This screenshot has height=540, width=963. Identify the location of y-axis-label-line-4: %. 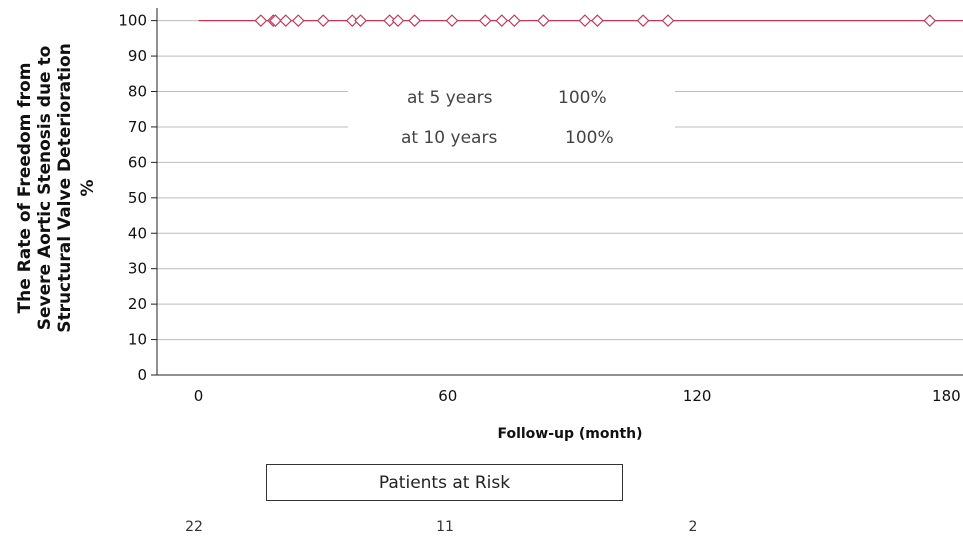
(88, 187).